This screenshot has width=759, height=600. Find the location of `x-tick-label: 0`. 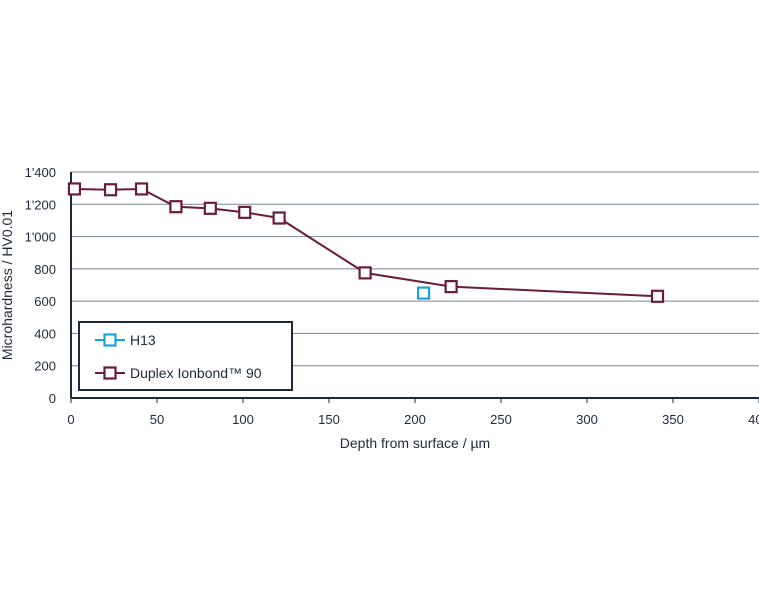

x-tick-label: 0 is located at coordinates (70, 419).